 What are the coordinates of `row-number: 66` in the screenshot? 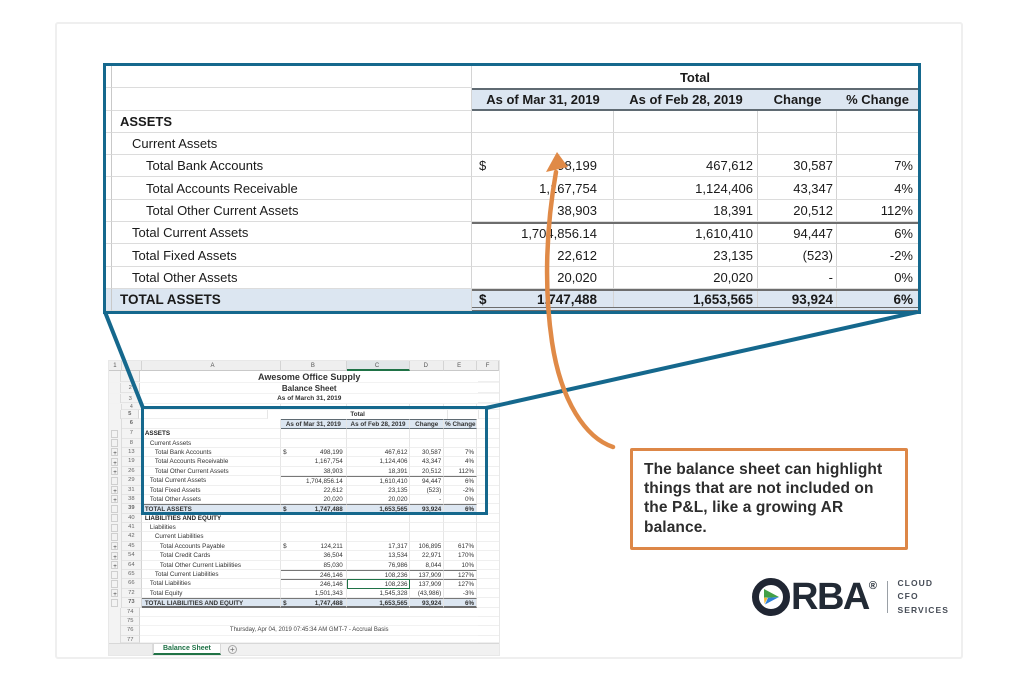 It's located at (131, 584).